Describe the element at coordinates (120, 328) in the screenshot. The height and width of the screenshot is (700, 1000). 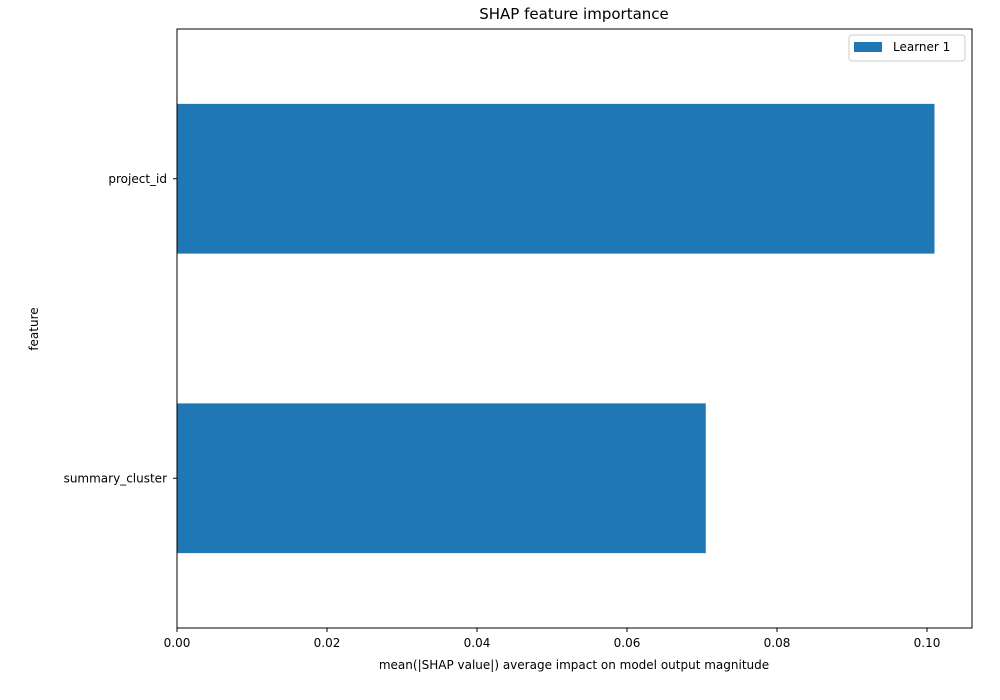
I see `y-ticks: project_id summary_cluster` at that location.